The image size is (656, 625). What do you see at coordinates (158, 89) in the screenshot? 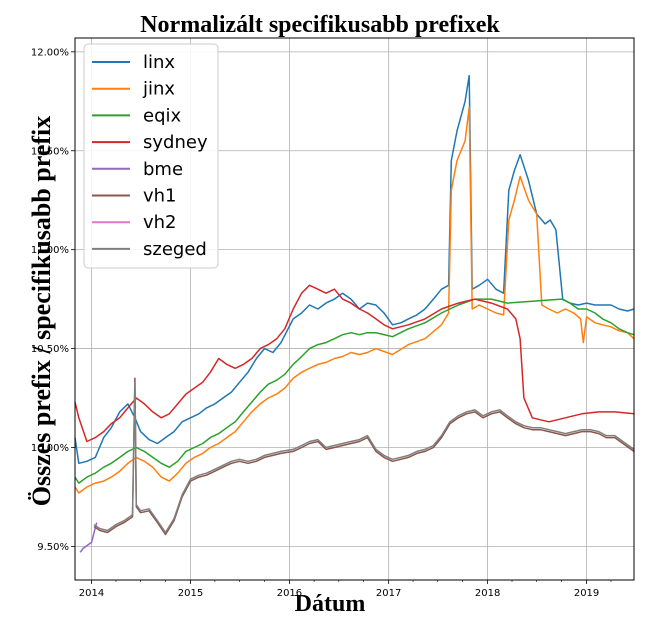
I see `legend-label-jinx: jinx` at bounding box center [158, 89].